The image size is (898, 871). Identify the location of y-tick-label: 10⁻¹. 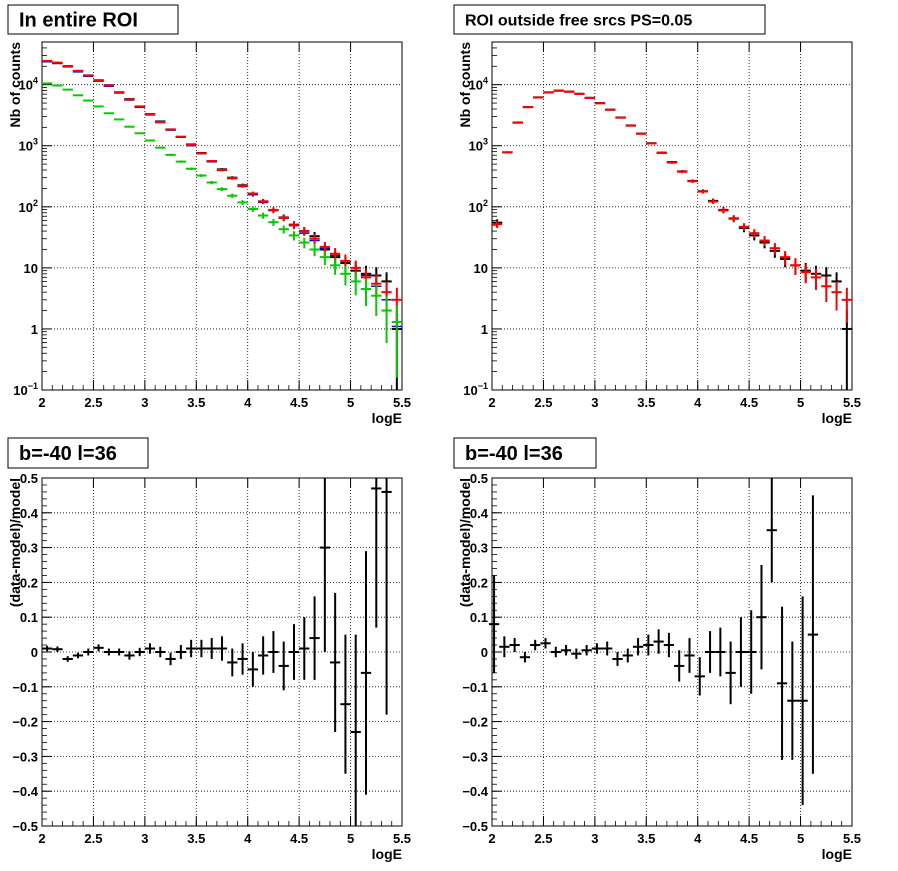
(25, 389).